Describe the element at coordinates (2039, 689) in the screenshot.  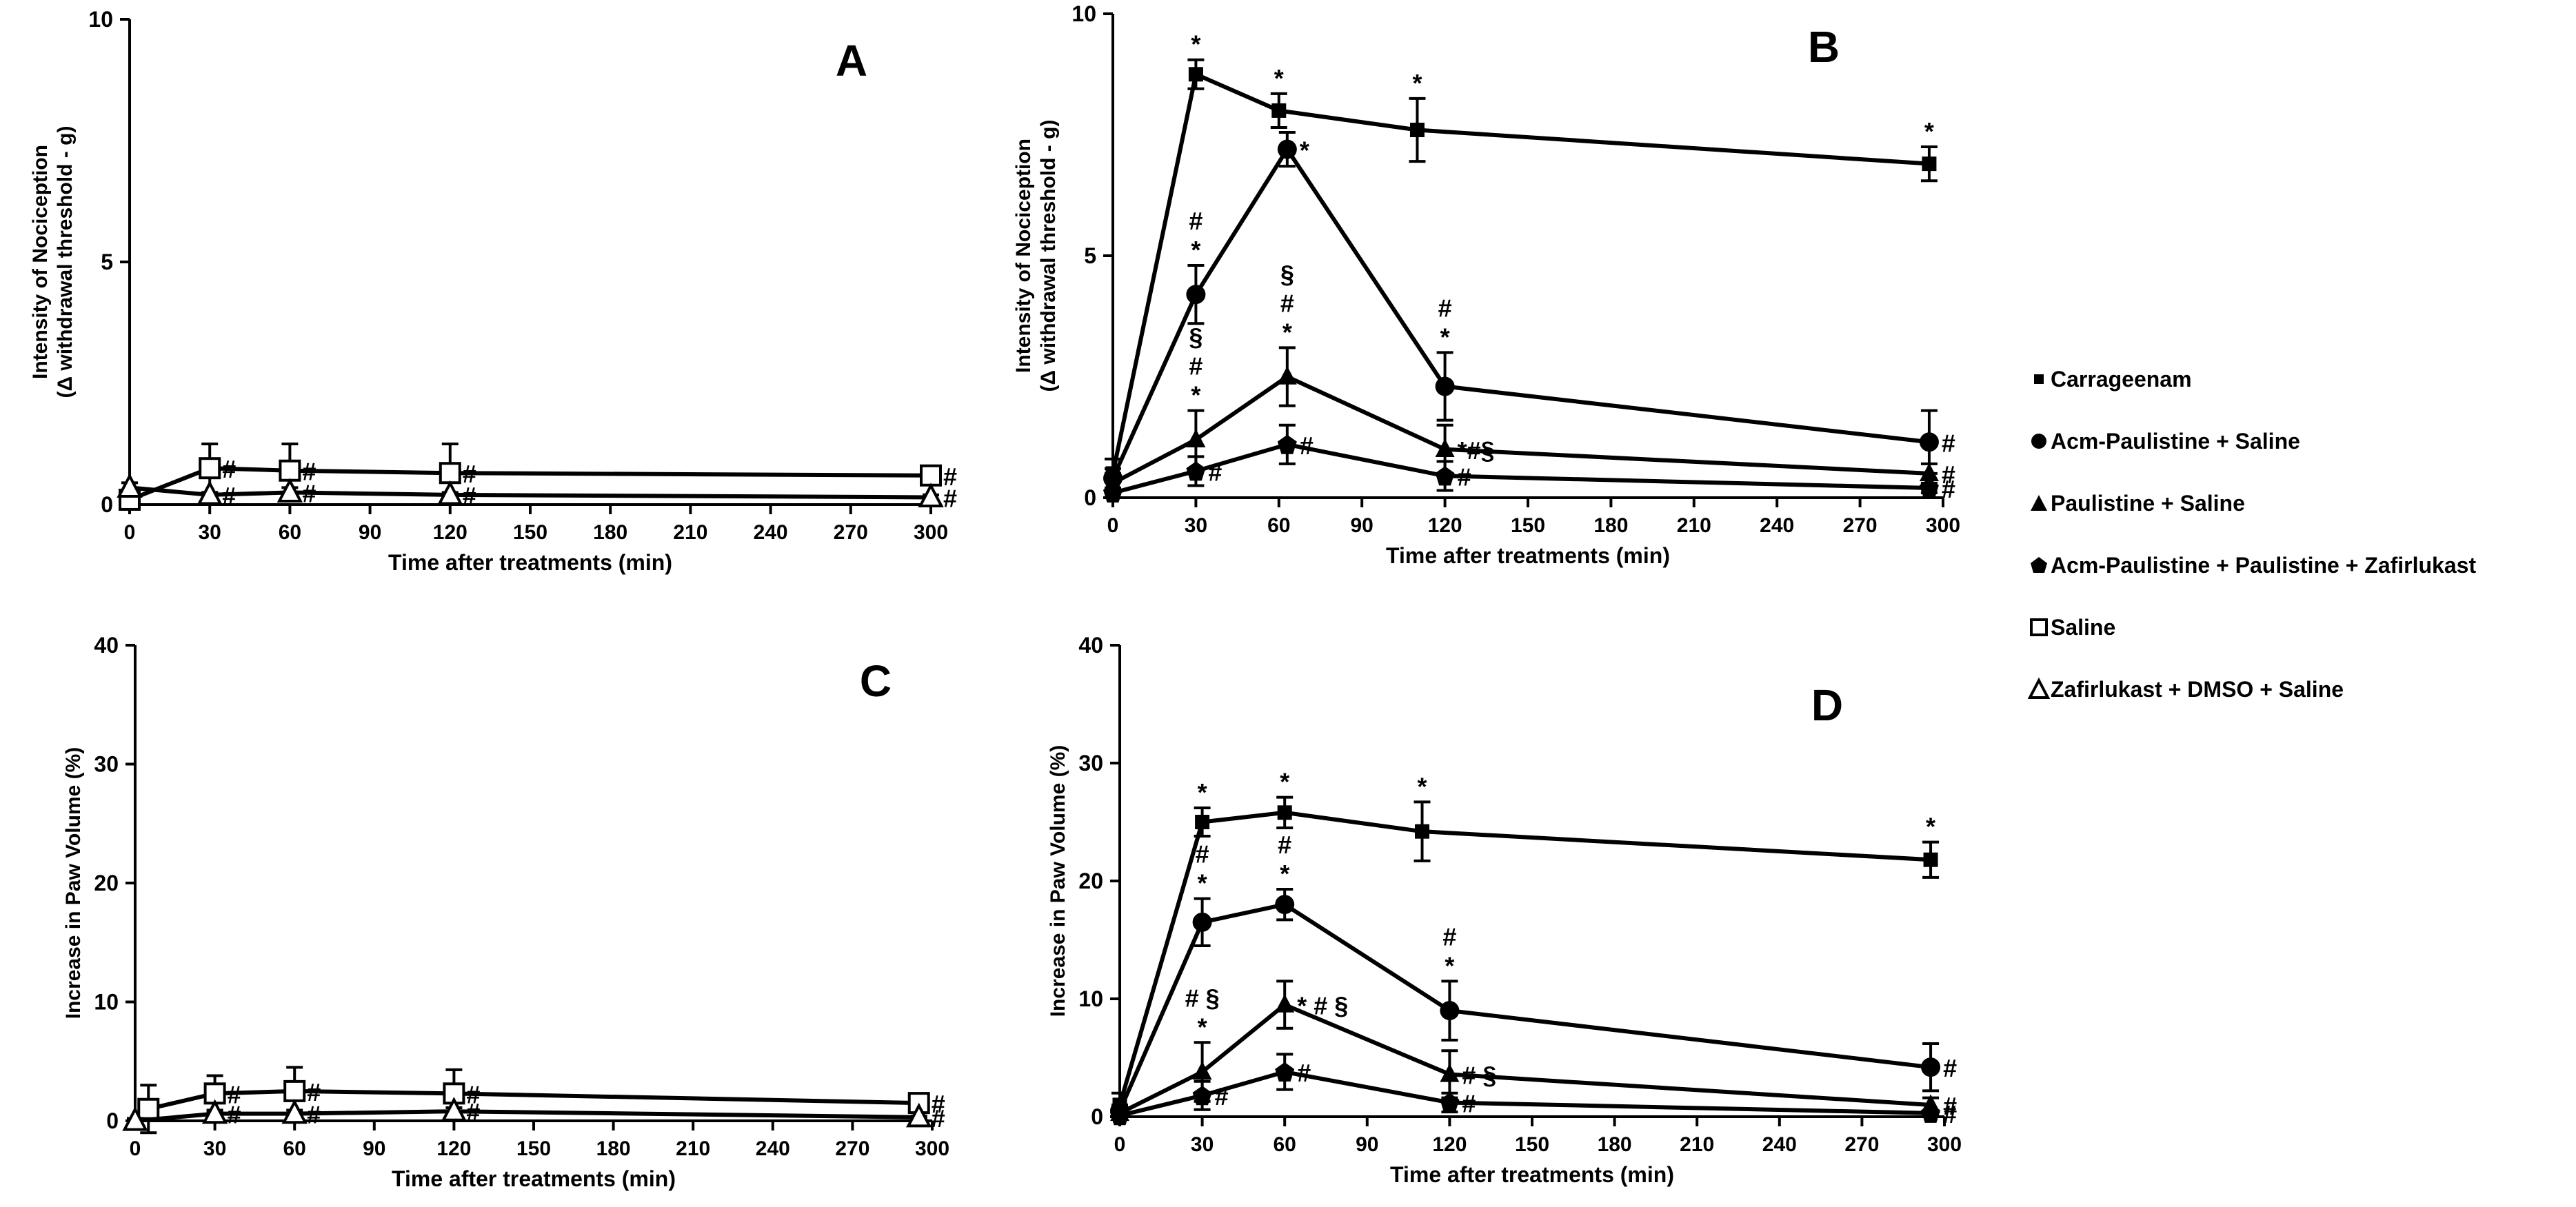
I see `triangle-open-icon` at that location.